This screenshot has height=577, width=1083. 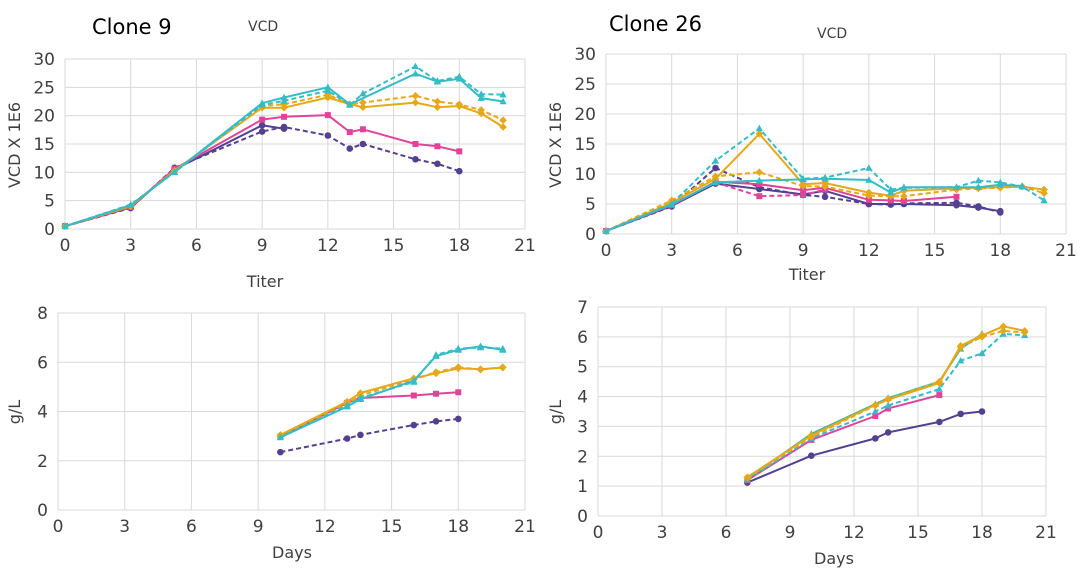 What do you see at coordinates (582, 368) in the screenshot?
I see `y-tick-label: 5` at bounding box center [582, 368].